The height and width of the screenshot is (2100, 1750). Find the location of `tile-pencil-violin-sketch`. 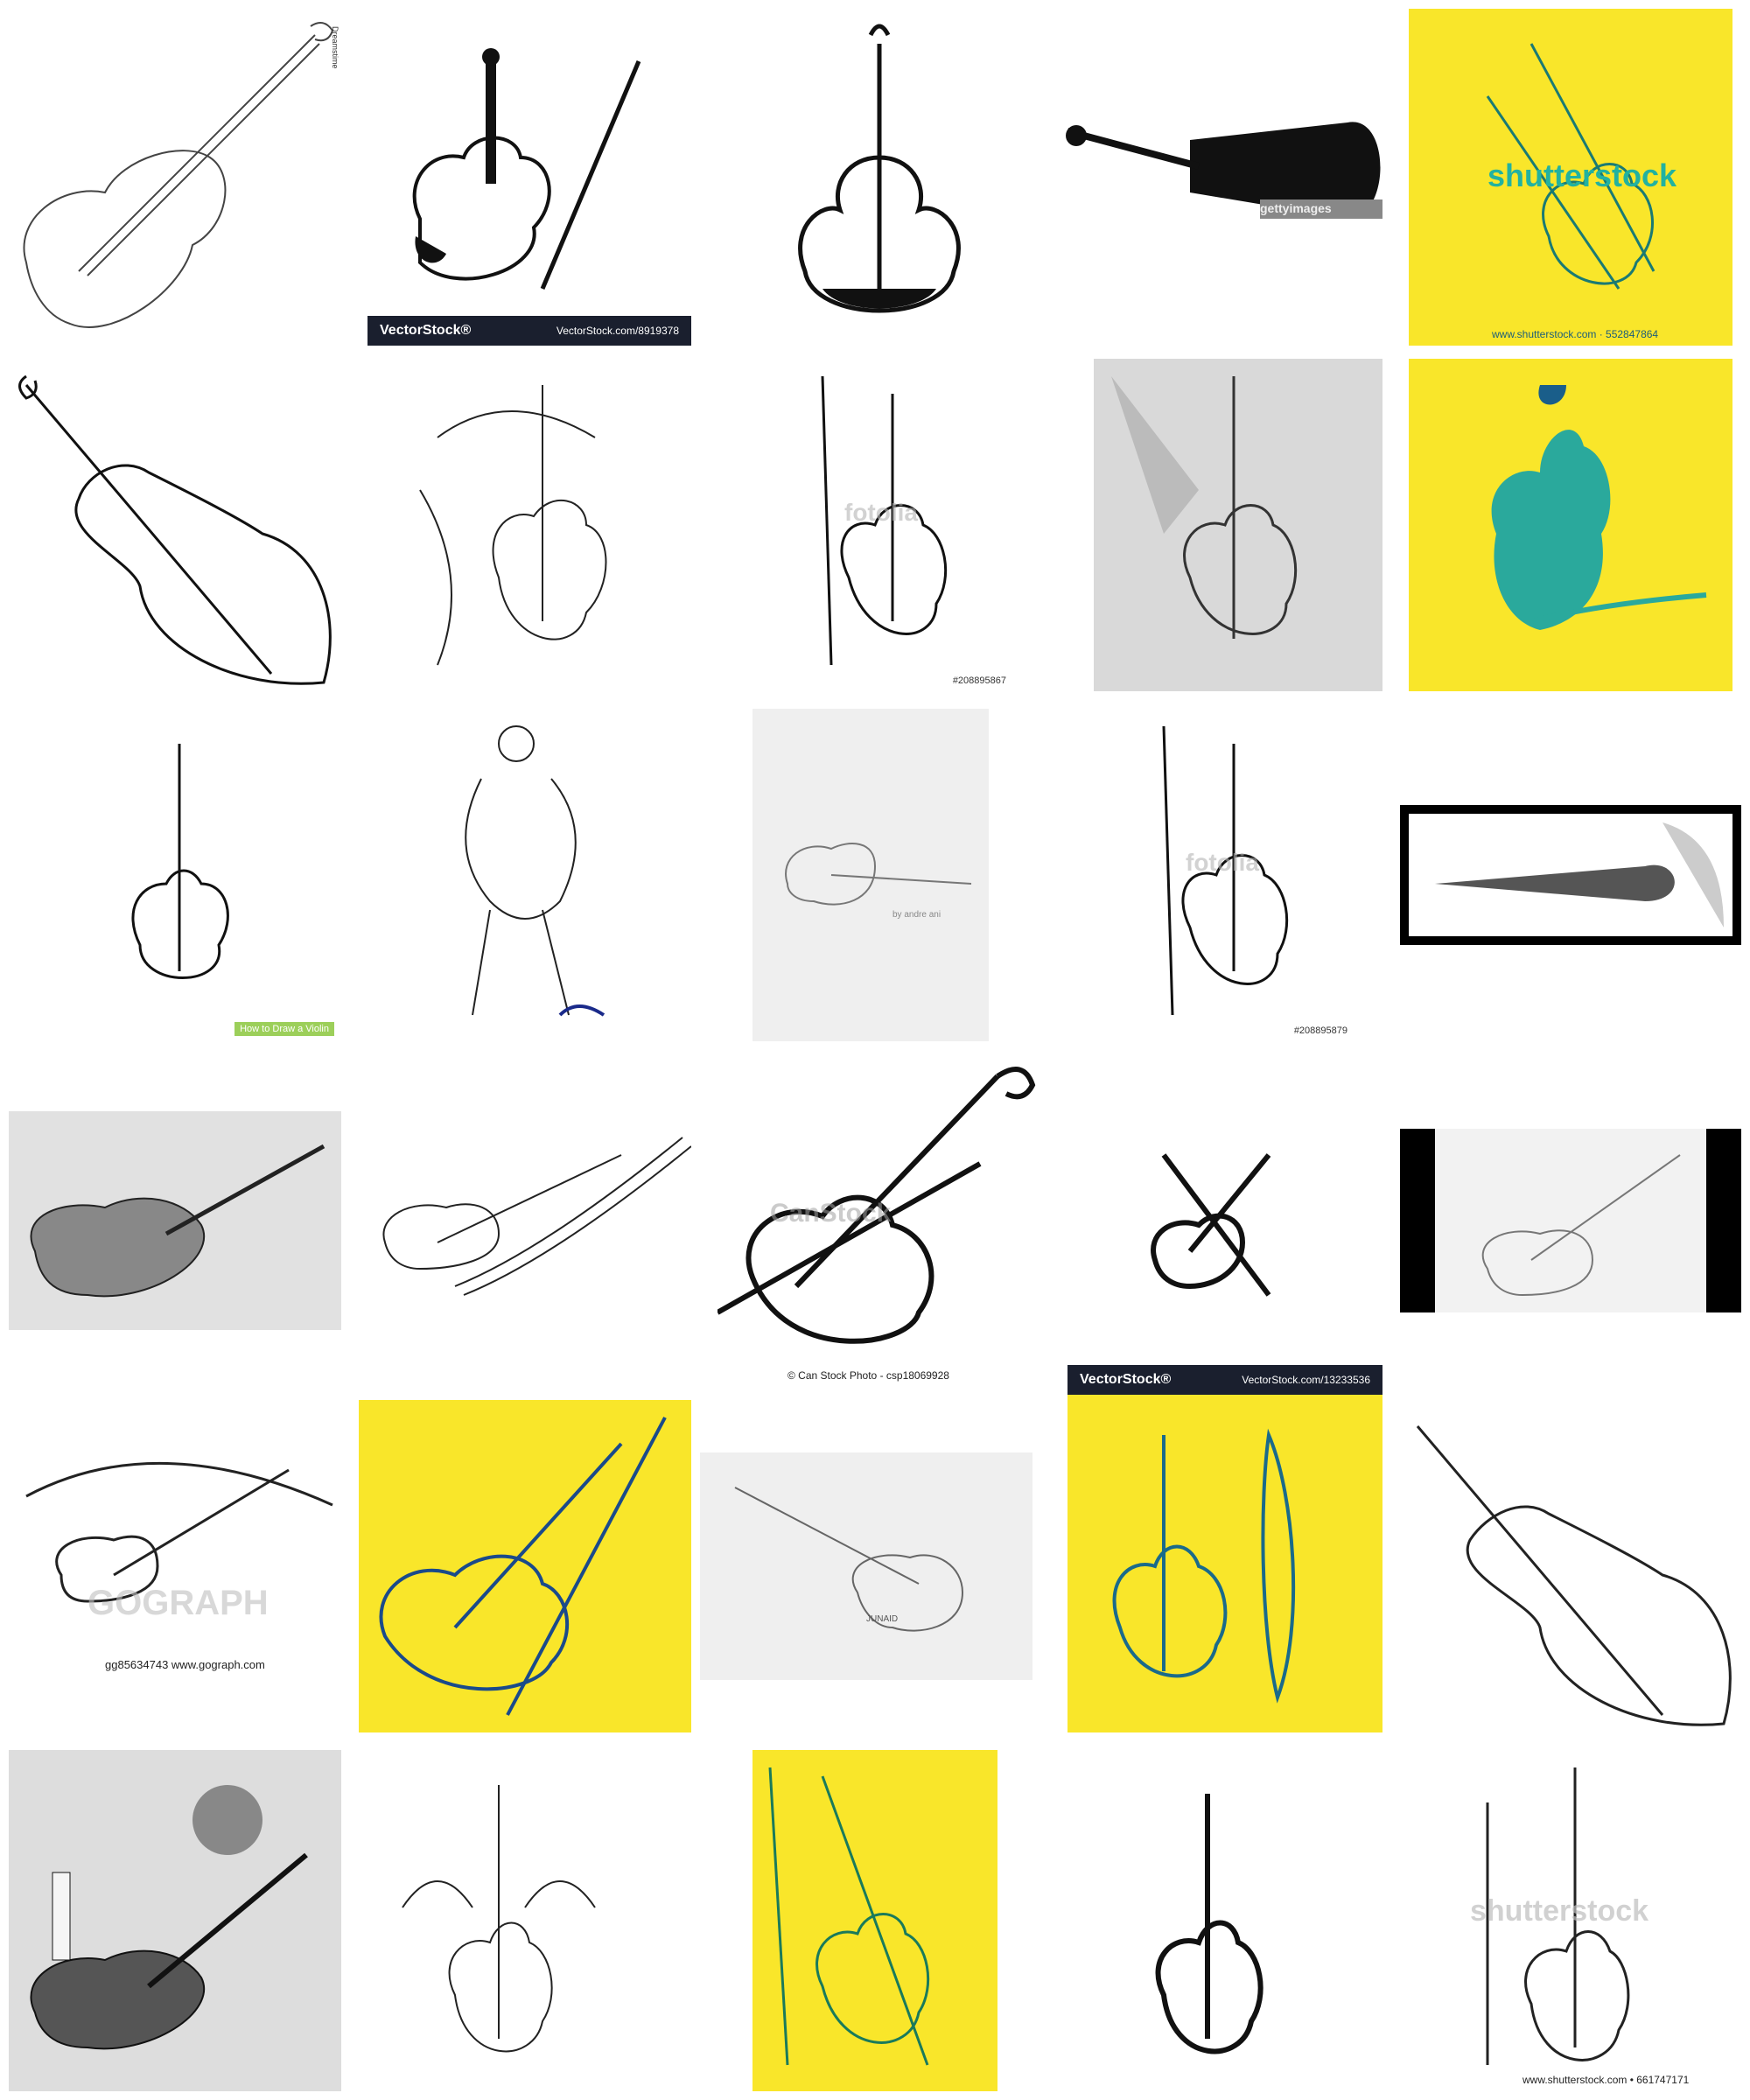

tile-pencil-violin-sketch is located at coordinates (1238, 525).